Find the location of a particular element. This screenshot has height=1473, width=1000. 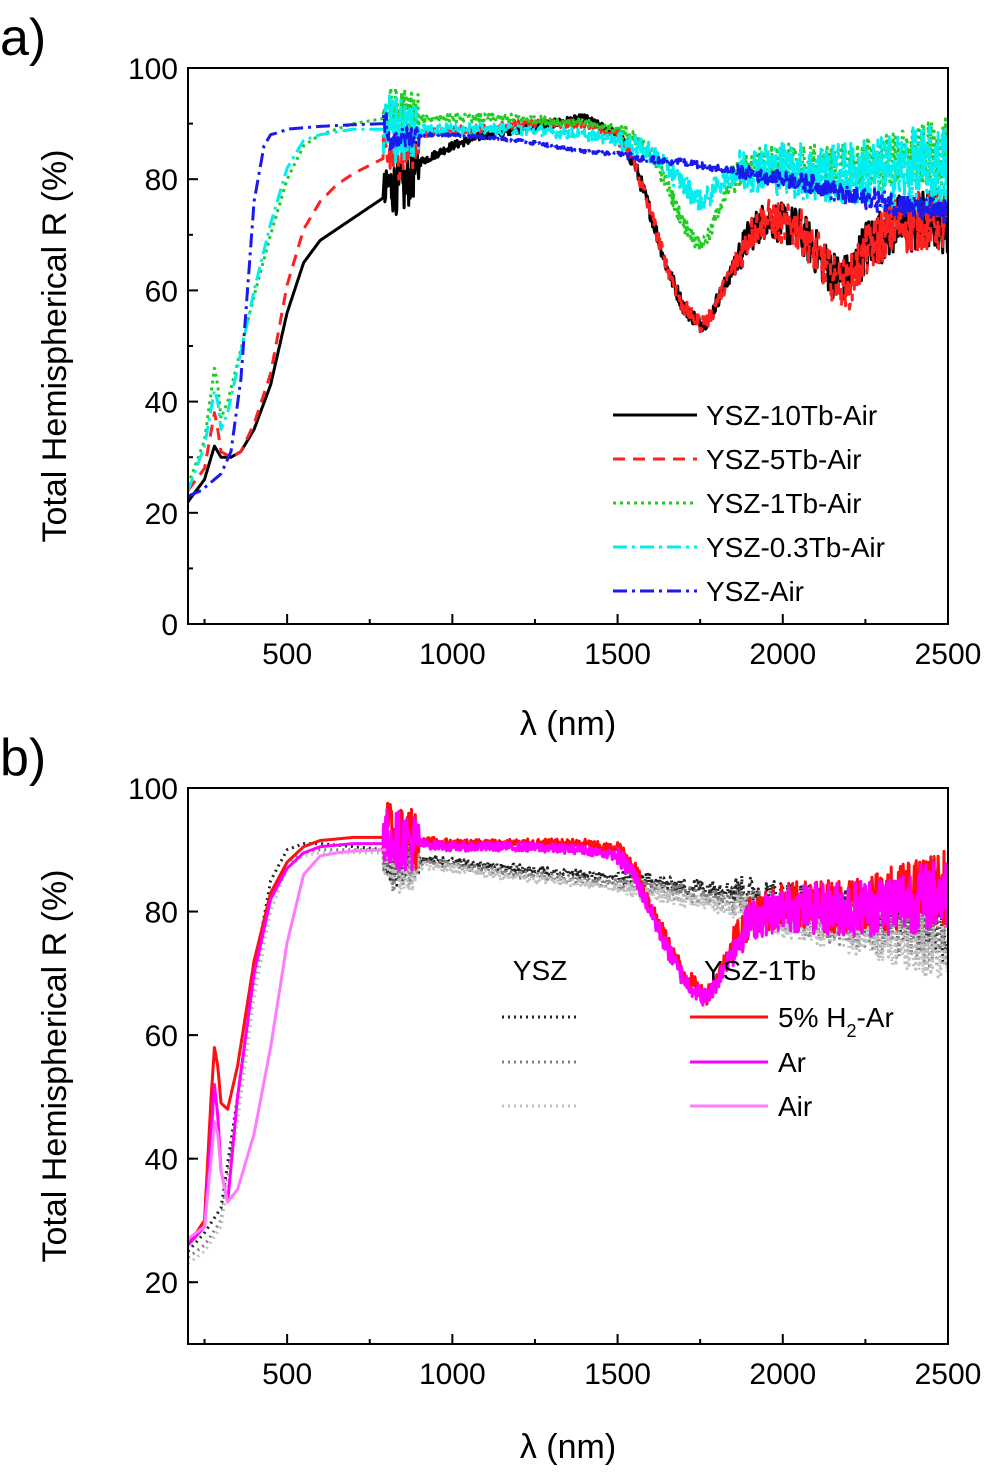

legend-label-text: Air is located at coordinates (795, 1106).